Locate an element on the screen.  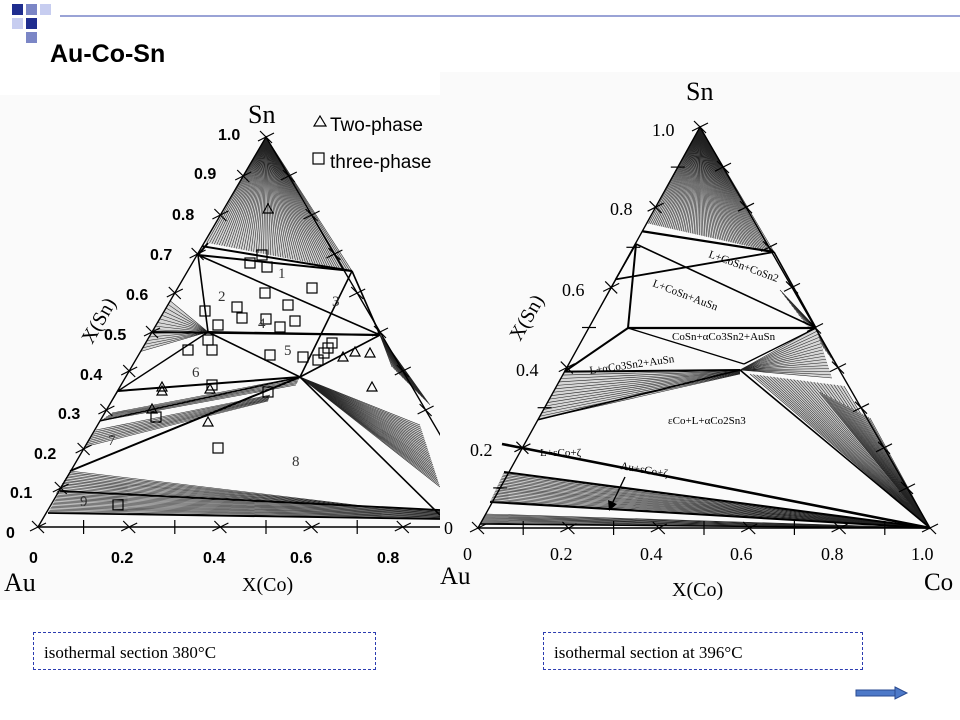
tick-label: 0.8 is located at coordinates (832, 554).